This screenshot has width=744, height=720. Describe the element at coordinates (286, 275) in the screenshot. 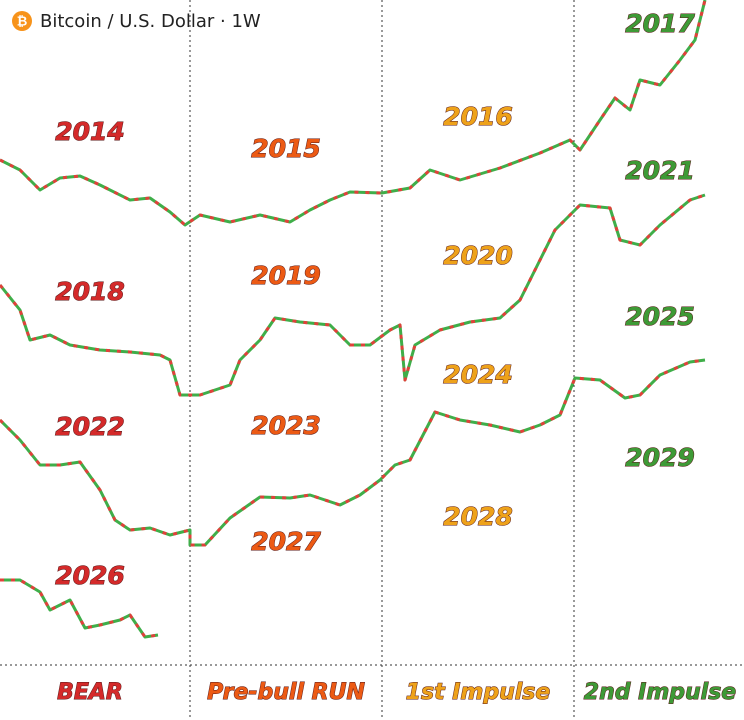

I see `year-label: 2019` at that location.